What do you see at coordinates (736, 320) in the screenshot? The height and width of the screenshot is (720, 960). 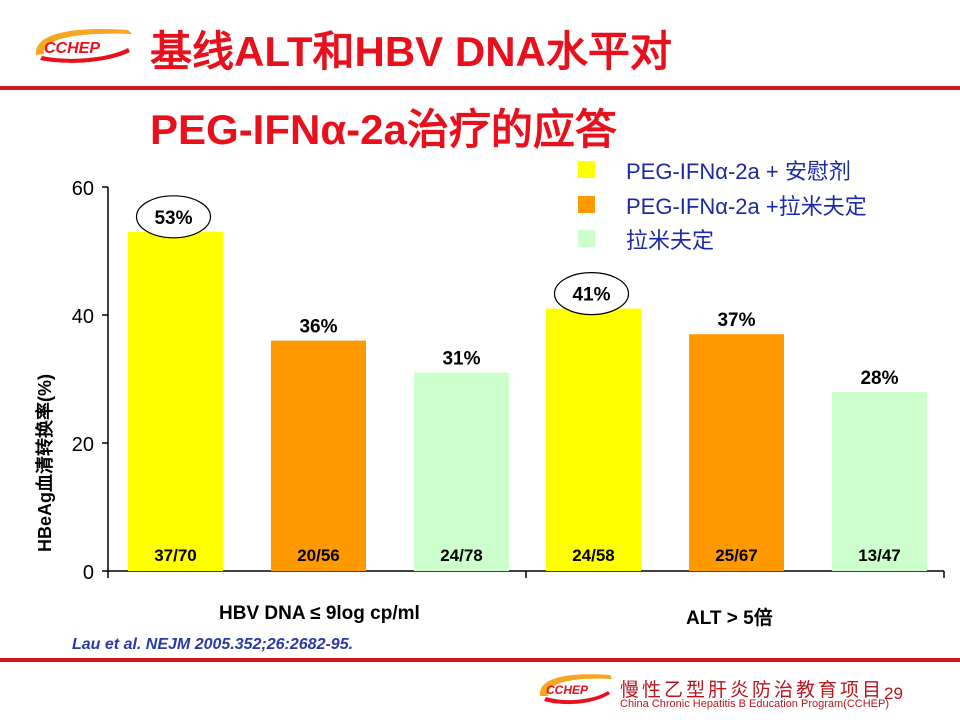 I see `data-label: 37%` at bounding box center [736, 320].